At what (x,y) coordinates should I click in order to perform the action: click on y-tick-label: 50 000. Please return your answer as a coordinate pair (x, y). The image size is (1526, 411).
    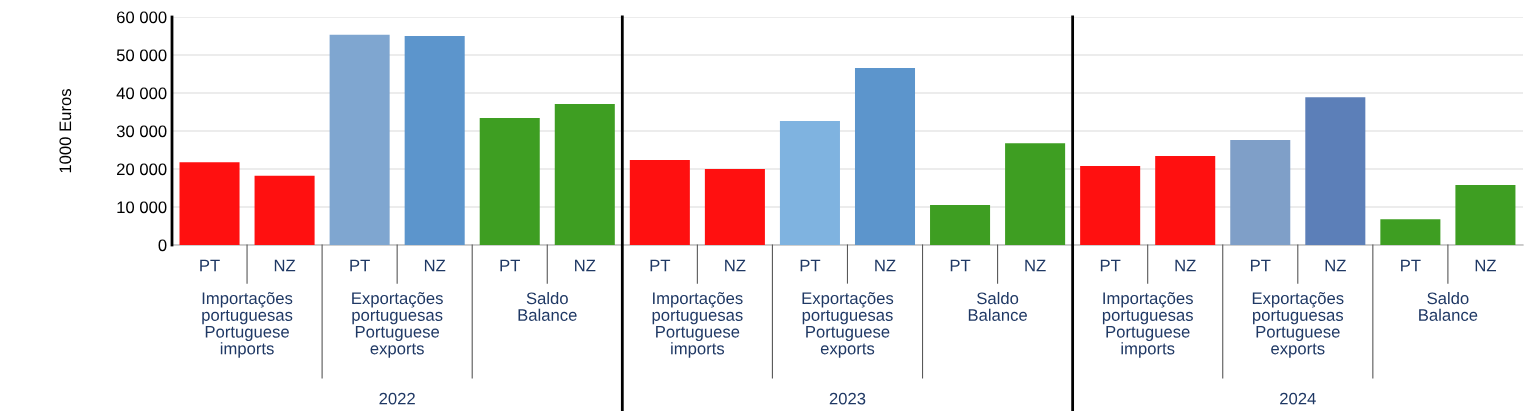
    Looking at the image, I should click on (141, 55).